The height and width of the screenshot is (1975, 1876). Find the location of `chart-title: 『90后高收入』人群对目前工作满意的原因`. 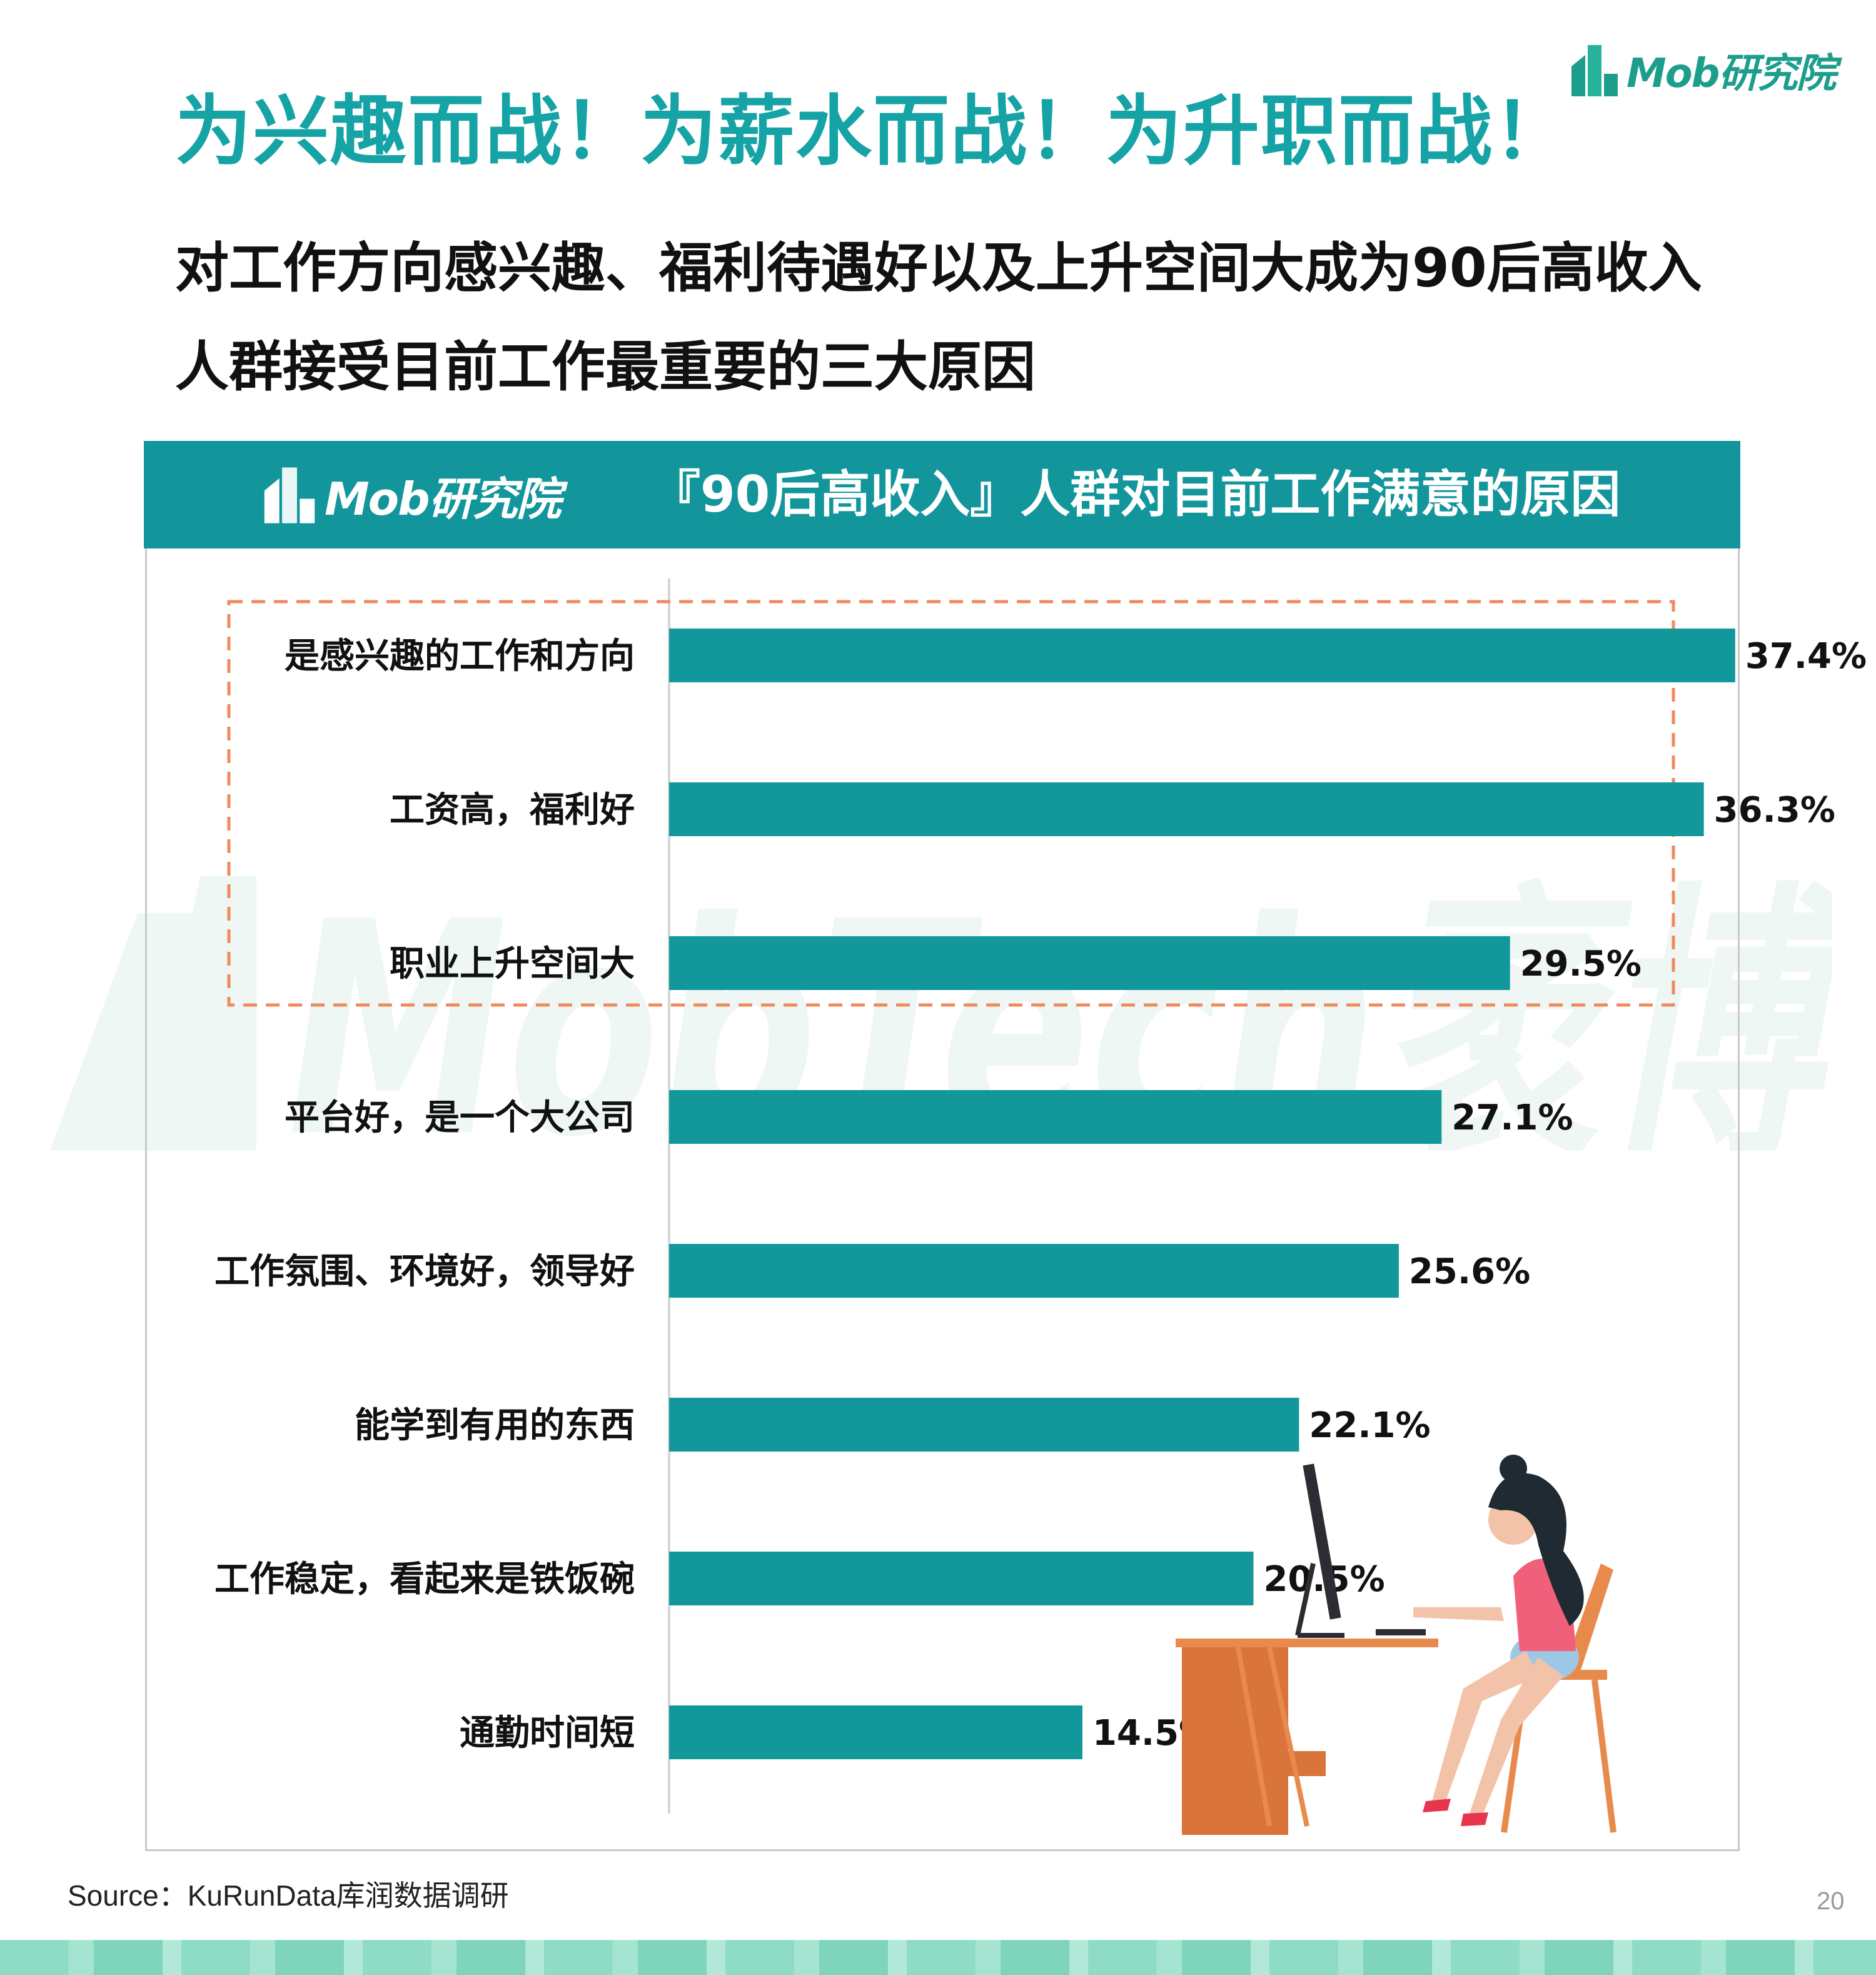

chart-title: 『90后高收入』人群对目前工作满意的原因 is located at coordinates (1135, 494).